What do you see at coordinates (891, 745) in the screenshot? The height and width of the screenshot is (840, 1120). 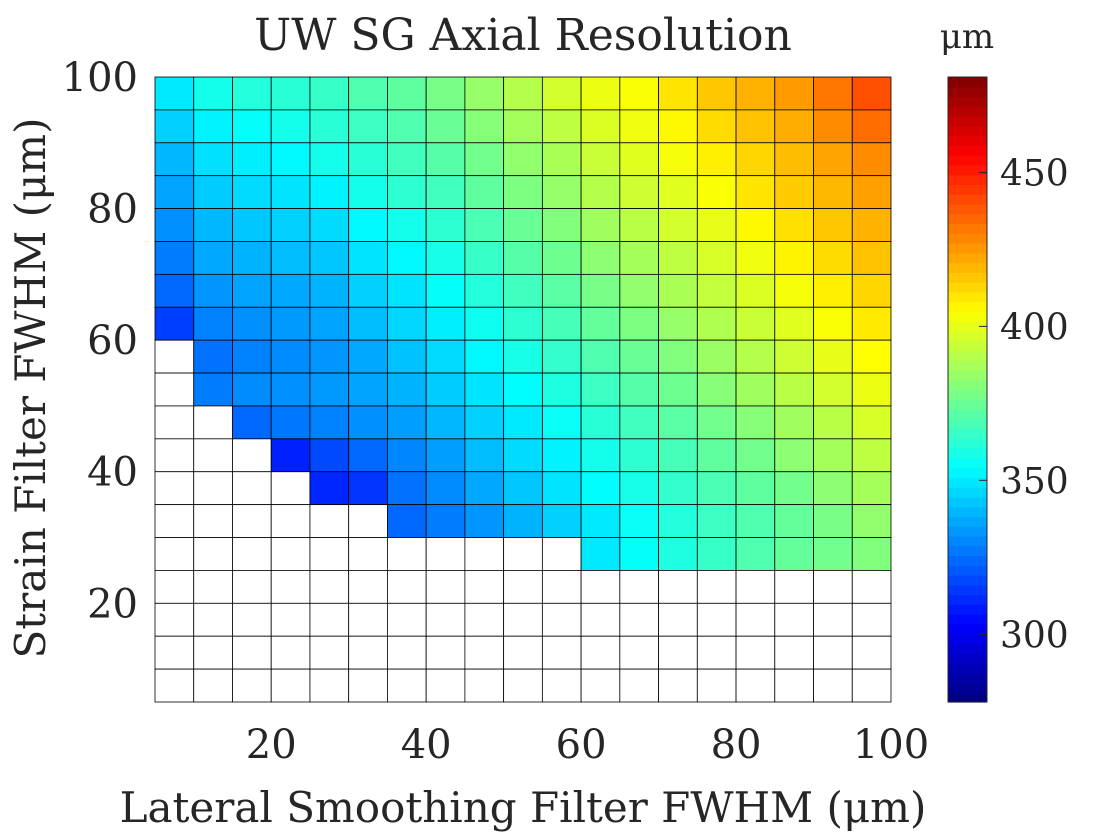 I see `x-tick-label: 100` at bounding box center [891, 745].